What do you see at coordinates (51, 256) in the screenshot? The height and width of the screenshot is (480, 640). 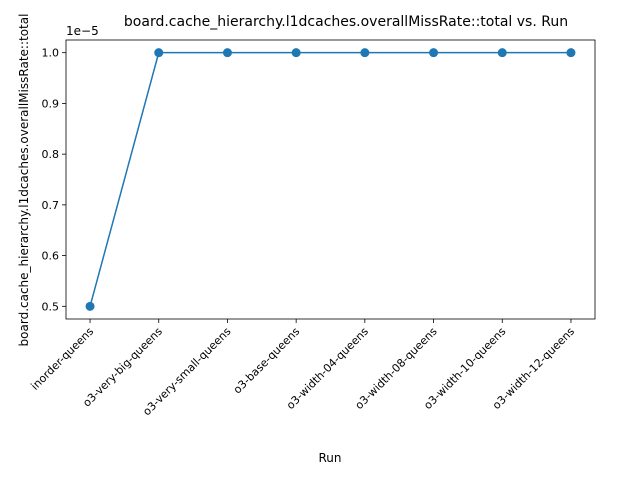 I see `y-tick-label: 0.6` at bounding box center [51, 256].